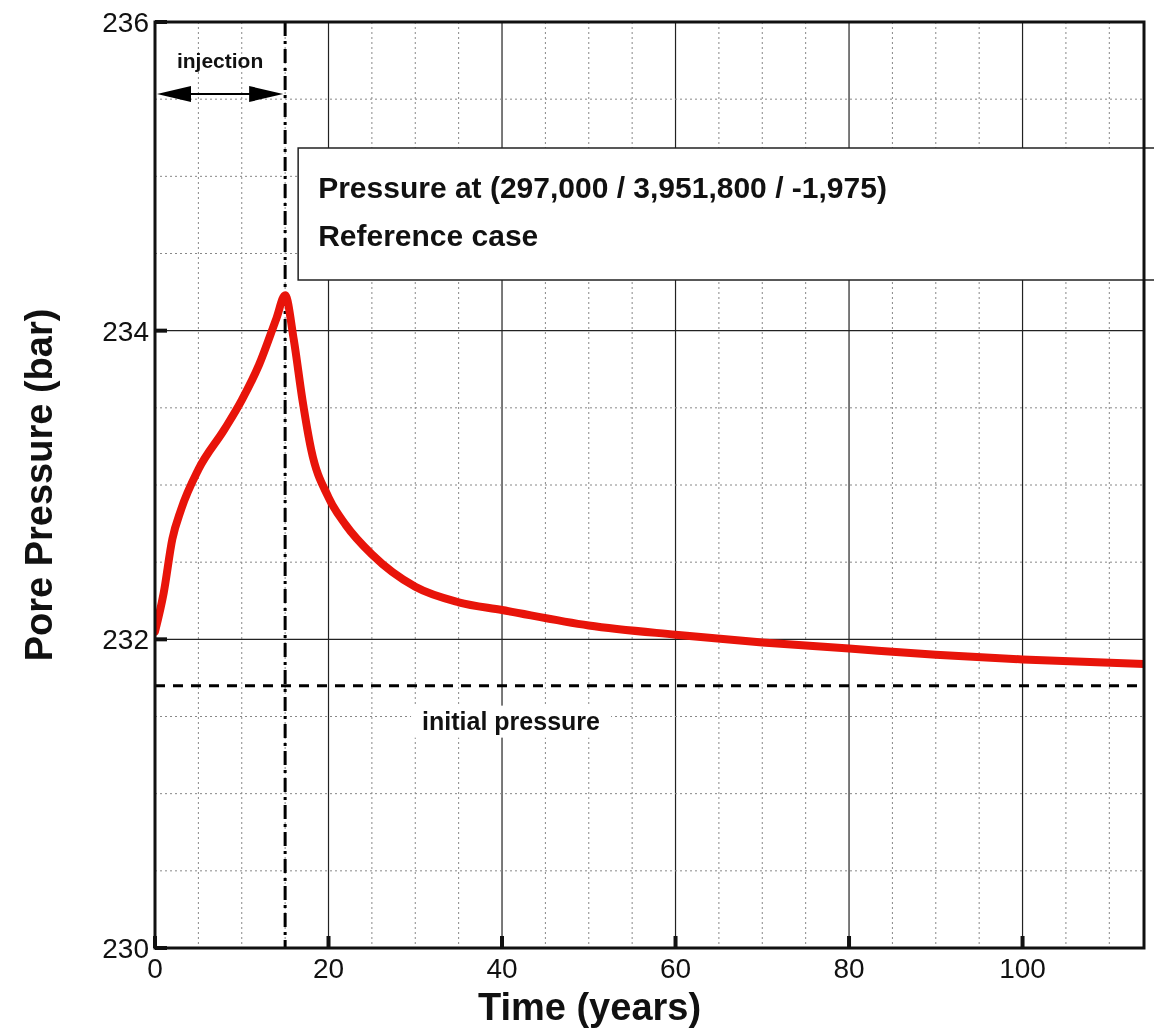  I want to click on x-tick-label: 20, so click(328, 968).